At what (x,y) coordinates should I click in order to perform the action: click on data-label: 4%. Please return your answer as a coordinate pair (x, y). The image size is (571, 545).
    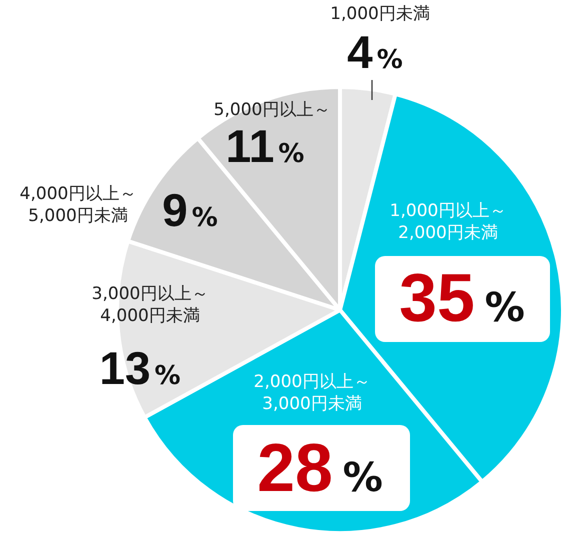
    Looking at the image, I should click on (375, 52).